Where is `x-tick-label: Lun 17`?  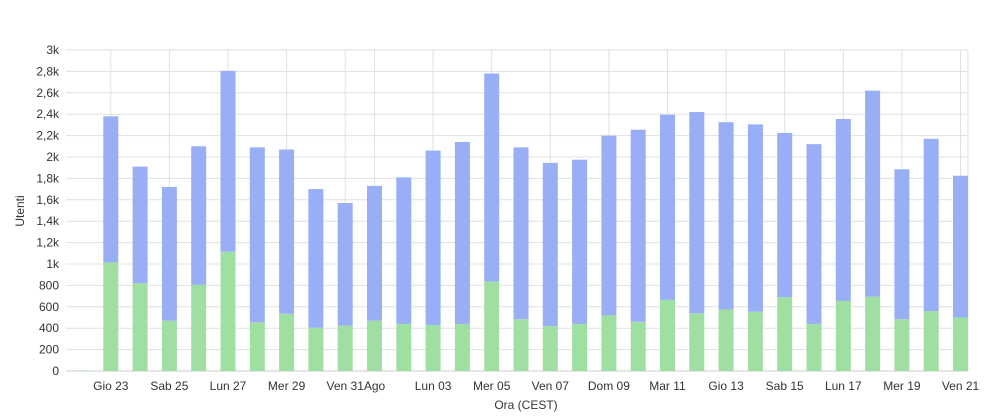
x-tick-label: Lun 17 is located at coordinates (843, 386).